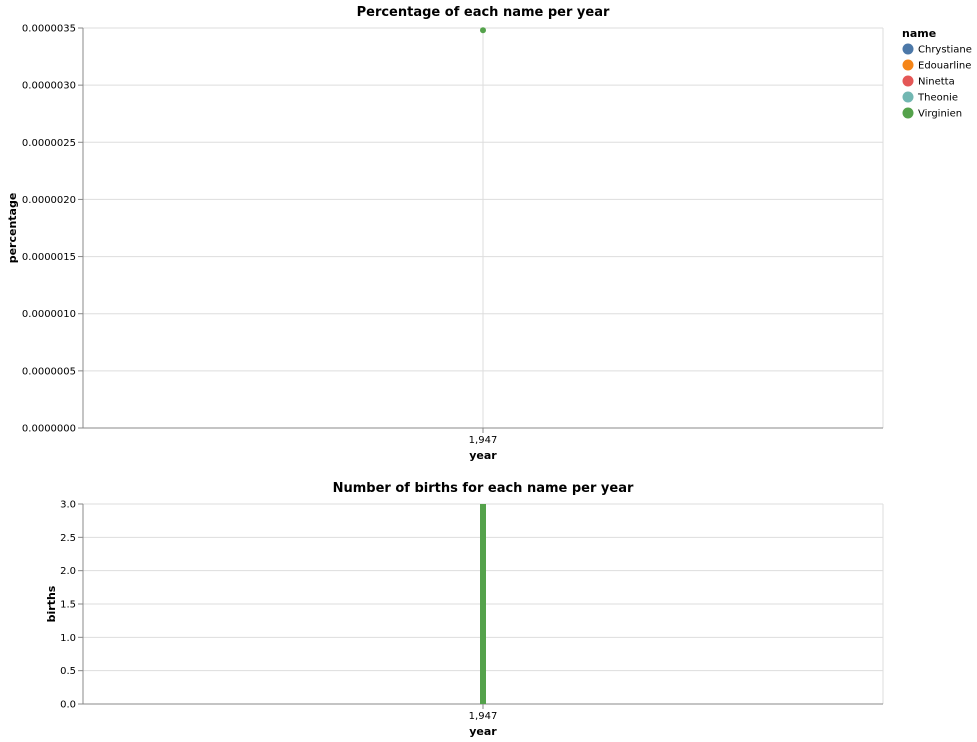  I want to click on y-tick-label: 0.0000005, so click(49, 371).